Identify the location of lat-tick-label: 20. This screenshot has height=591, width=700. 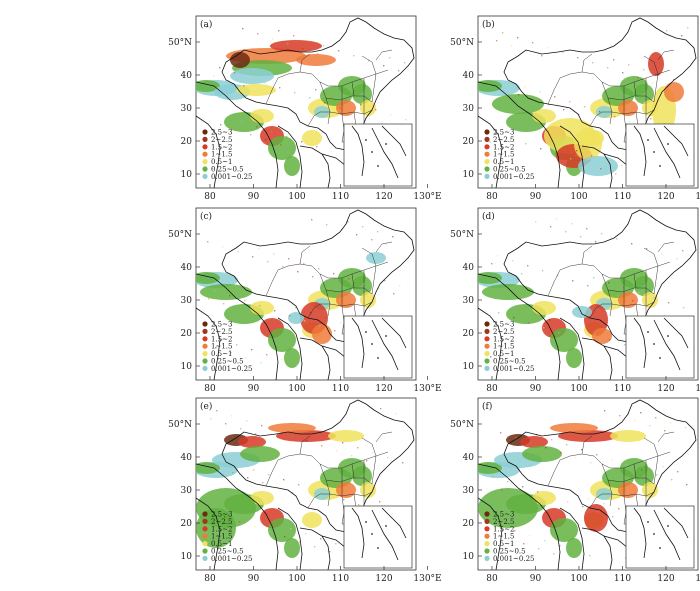
(187, 142).